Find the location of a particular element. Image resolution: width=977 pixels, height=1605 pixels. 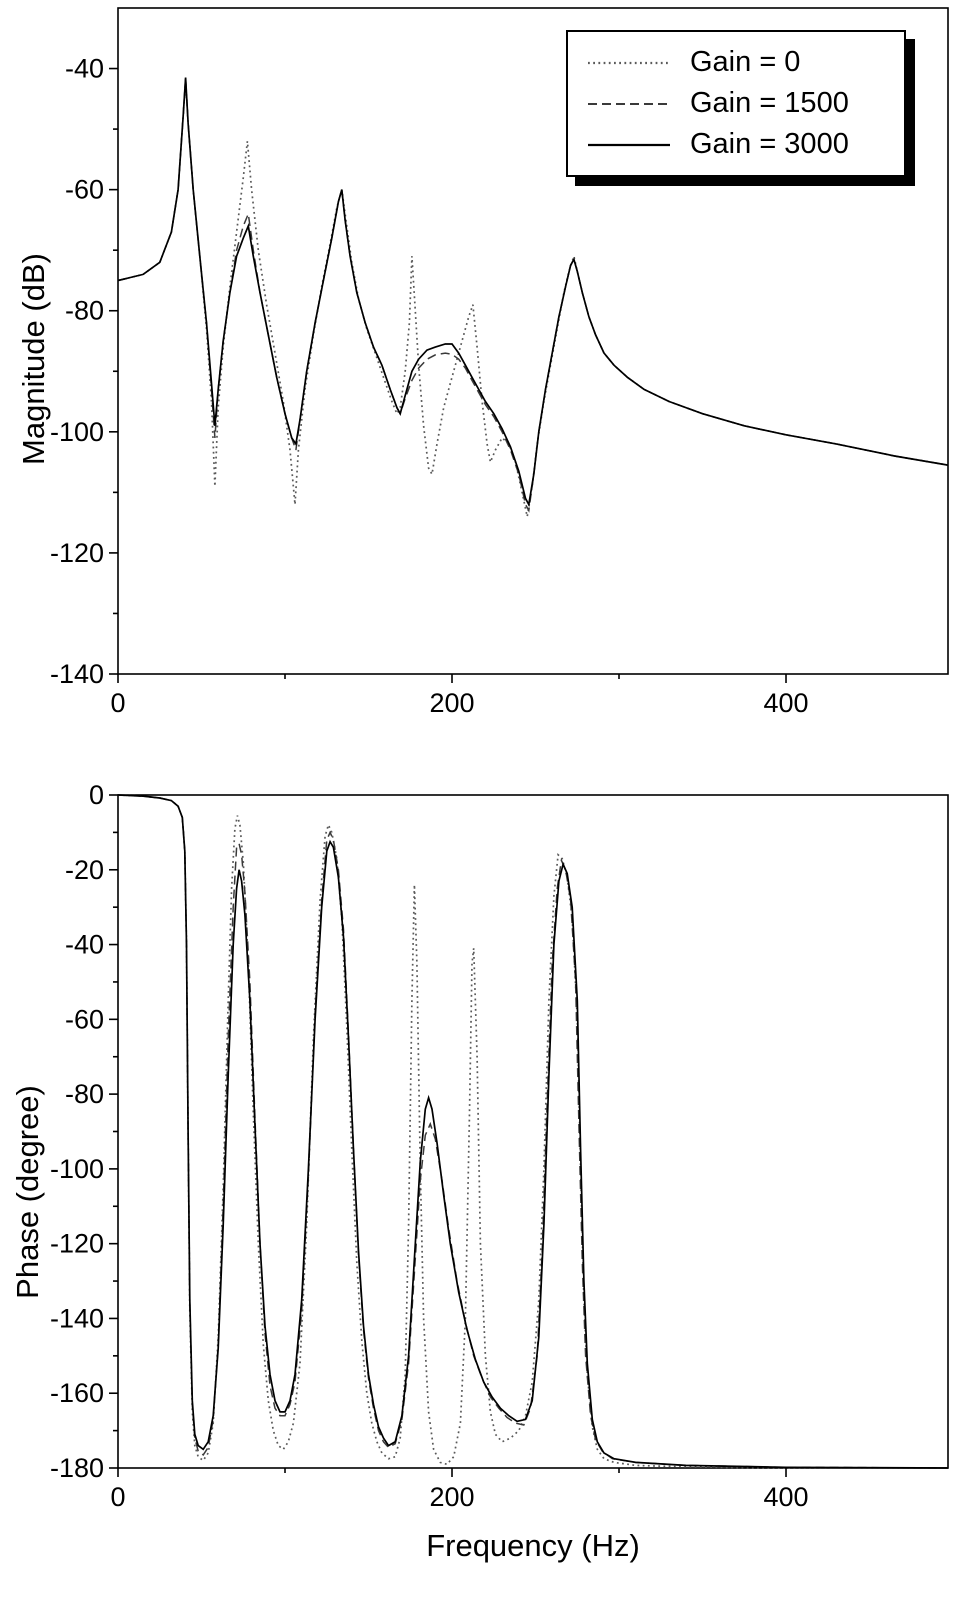

legend-item-gain-3000: Gain = 3000 is located at coordinates (736, 144).